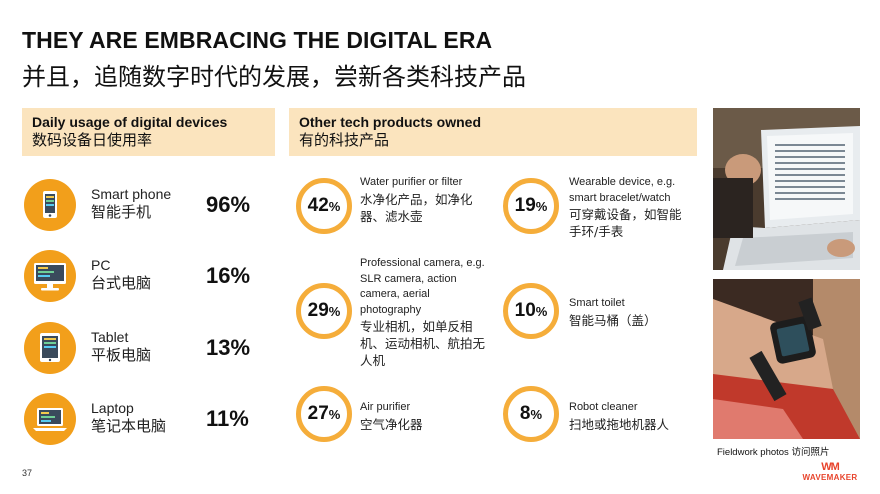 This screenshot has width=880, height=494. I want to click on page-title-cn: 并且，追随数字时代的发展，尝新各类科技产品, so click(274, 77).